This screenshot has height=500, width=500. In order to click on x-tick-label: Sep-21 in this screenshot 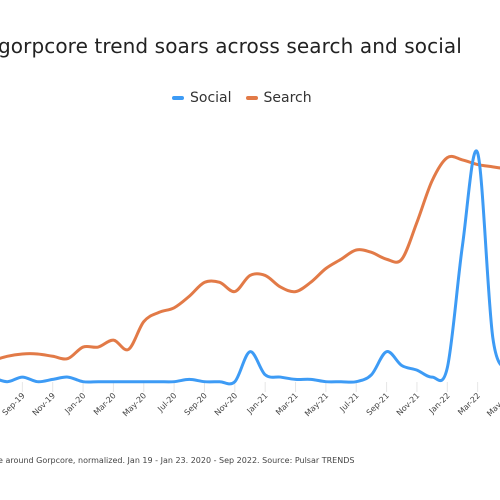, I will do `click(378, 404)`.